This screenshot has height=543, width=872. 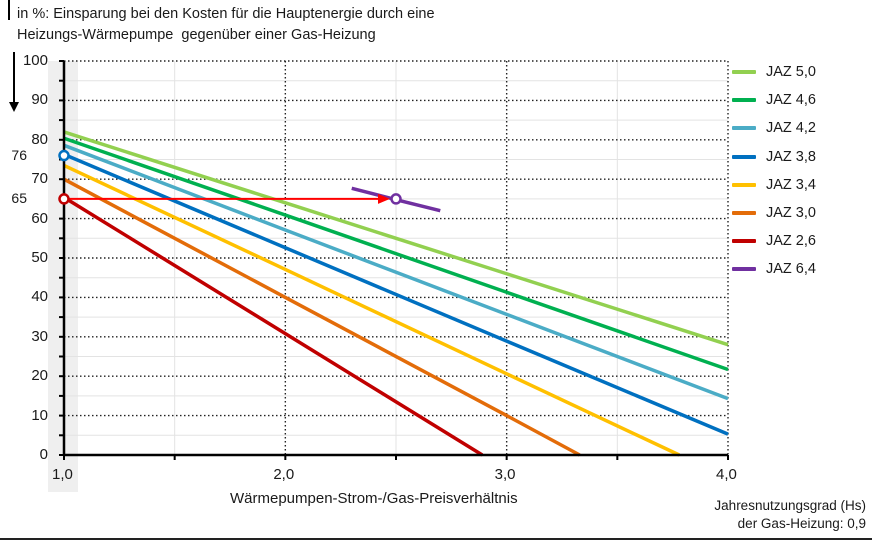 What do you see at coordinates (791, 269) in the screenshot?
I see `legend-label: JAZ 6,4` at bounding box center [791, 269].